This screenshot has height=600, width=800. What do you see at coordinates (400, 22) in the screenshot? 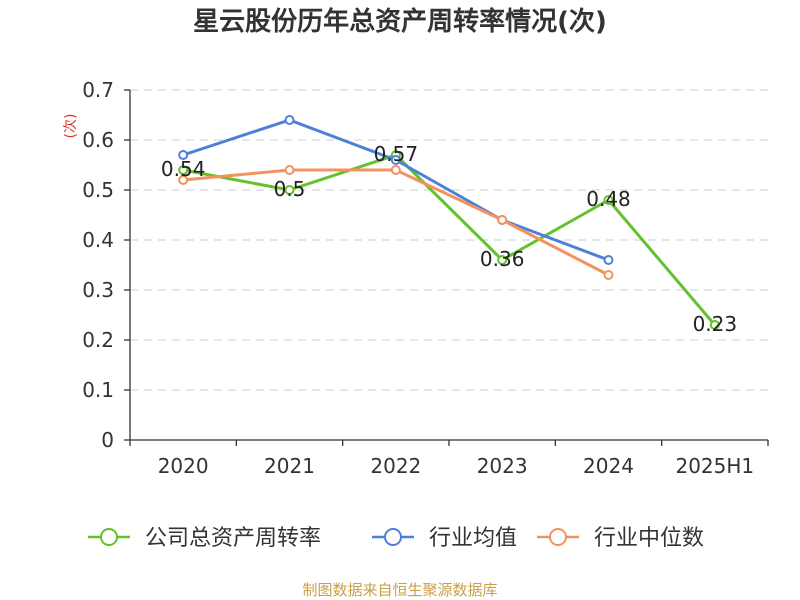
I see `chart-title: 星云股份历年总资产周转率情况(次)` at bounding box center [400, 22].